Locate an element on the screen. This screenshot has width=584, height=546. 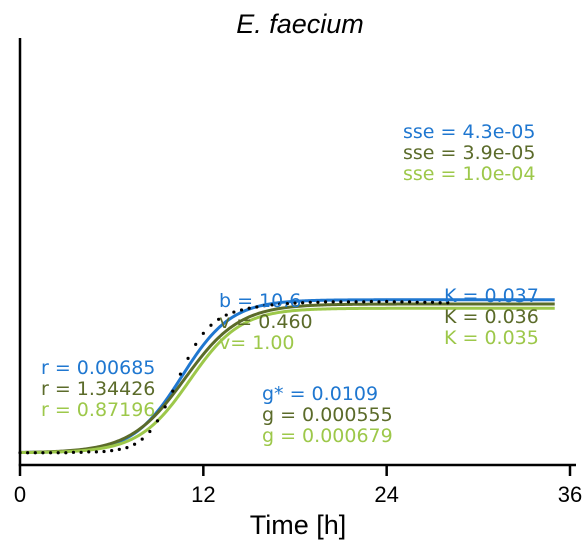
sse-label-a: sse = 4.3e-05 is located at coordinates (469, 132).